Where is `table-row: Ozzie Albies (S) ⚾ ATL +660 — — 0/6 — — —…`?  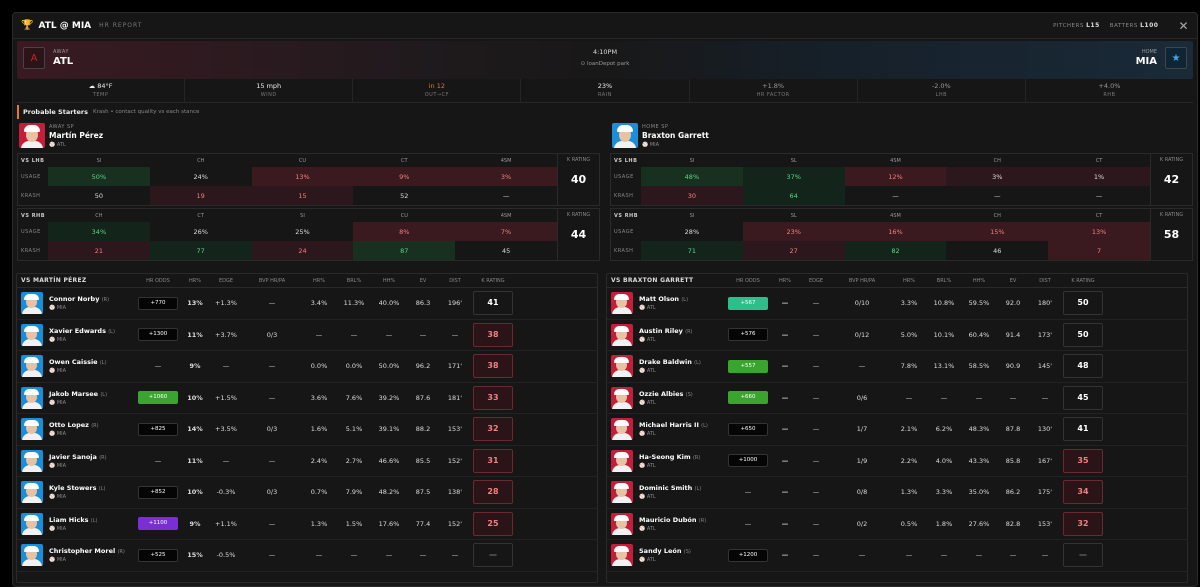
table-row: Ozzie Albies (S) ⚾ ATL +660 — — 0/6 — — —… is located at coordinates (897, 398).